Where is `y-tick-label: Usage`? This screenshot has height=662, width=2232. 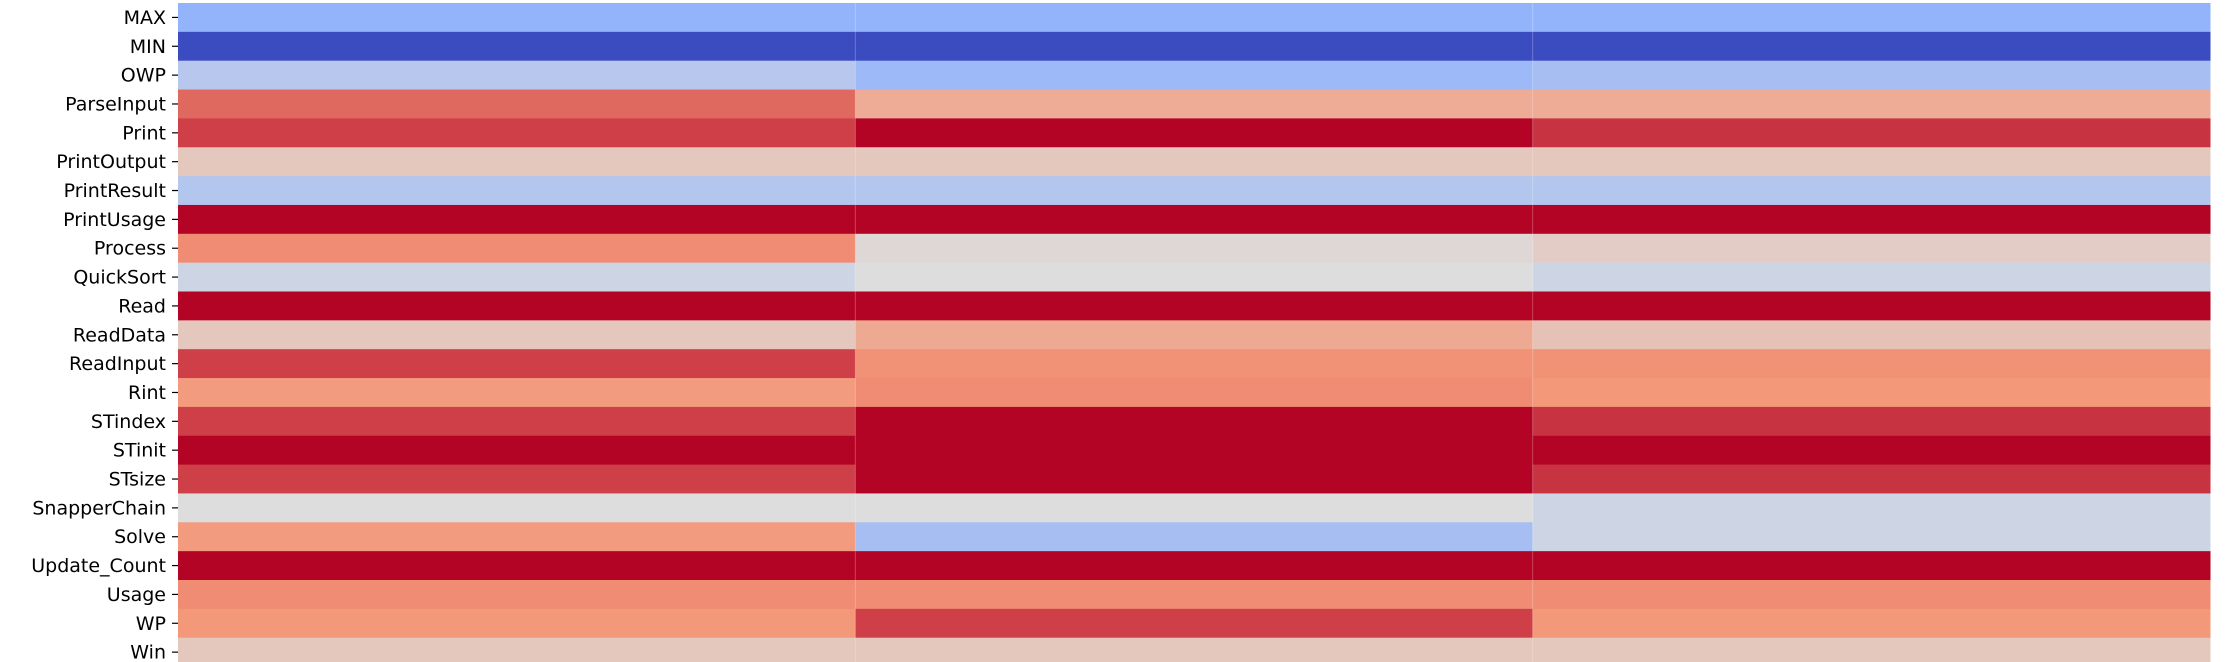
y-tick-label: Usage is located at coordinates (136, 595).